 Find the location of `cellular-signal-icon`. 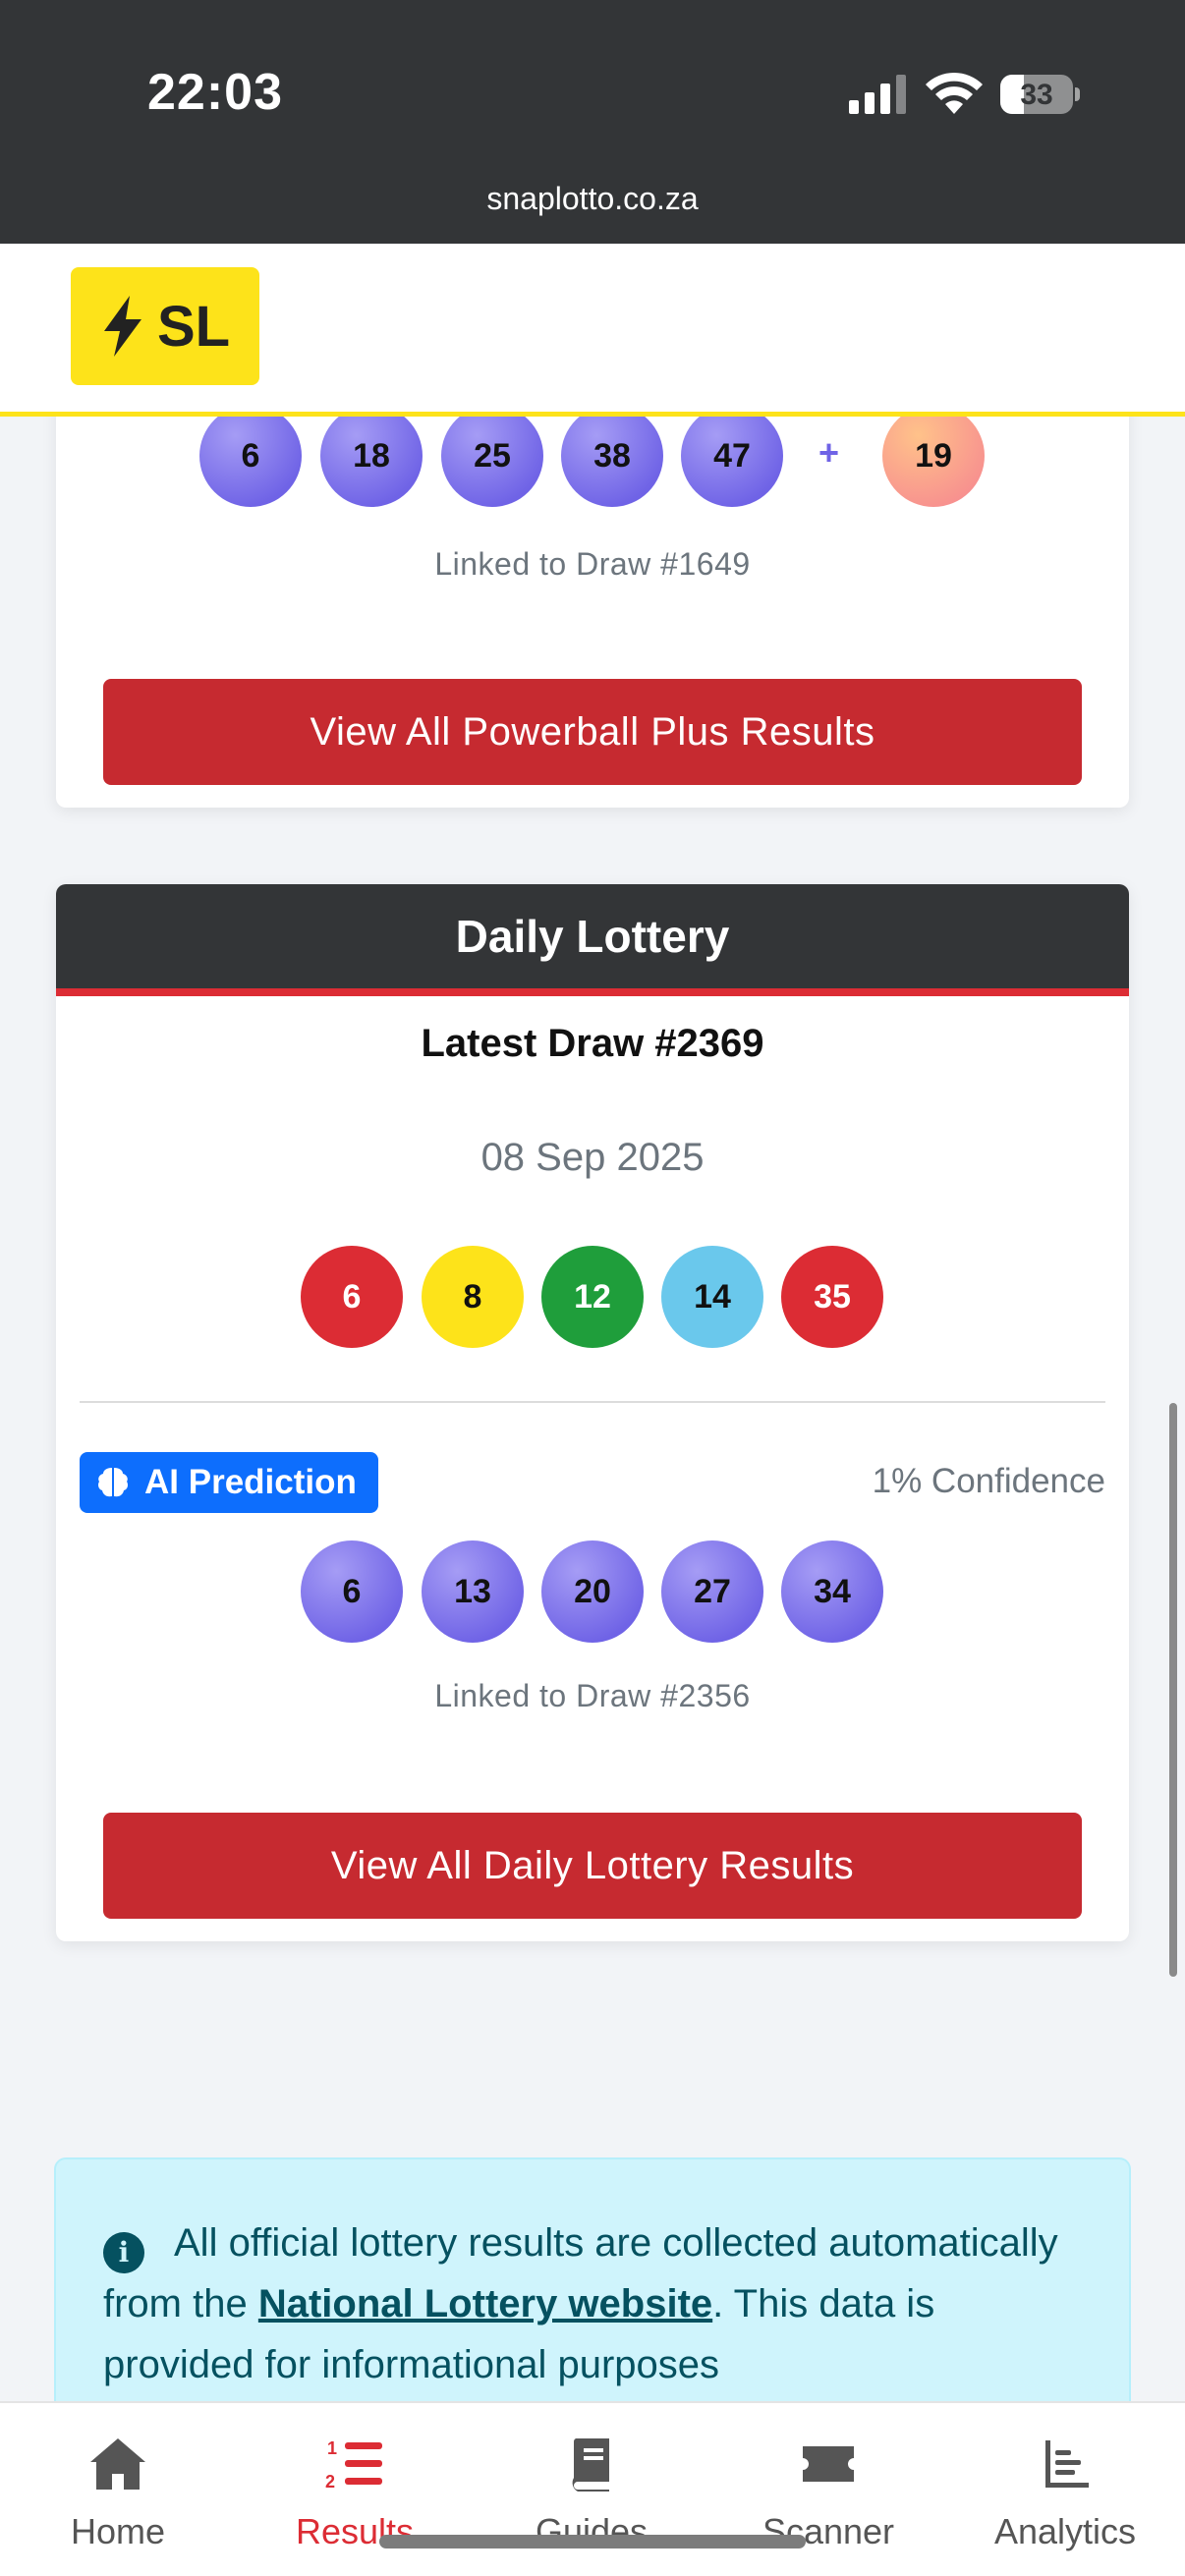

cellular-signal-icon is located at coordinates (878, 94).